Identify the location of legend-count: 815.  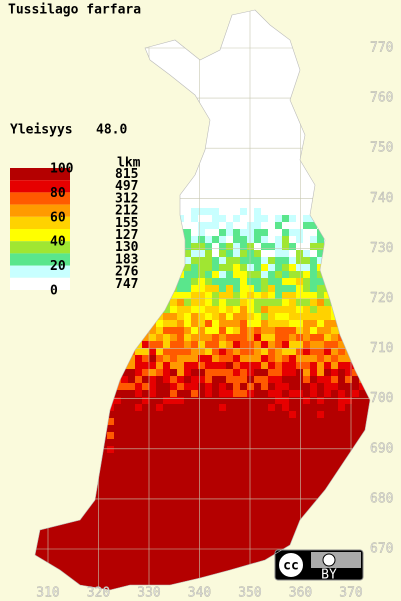
(126, 174).